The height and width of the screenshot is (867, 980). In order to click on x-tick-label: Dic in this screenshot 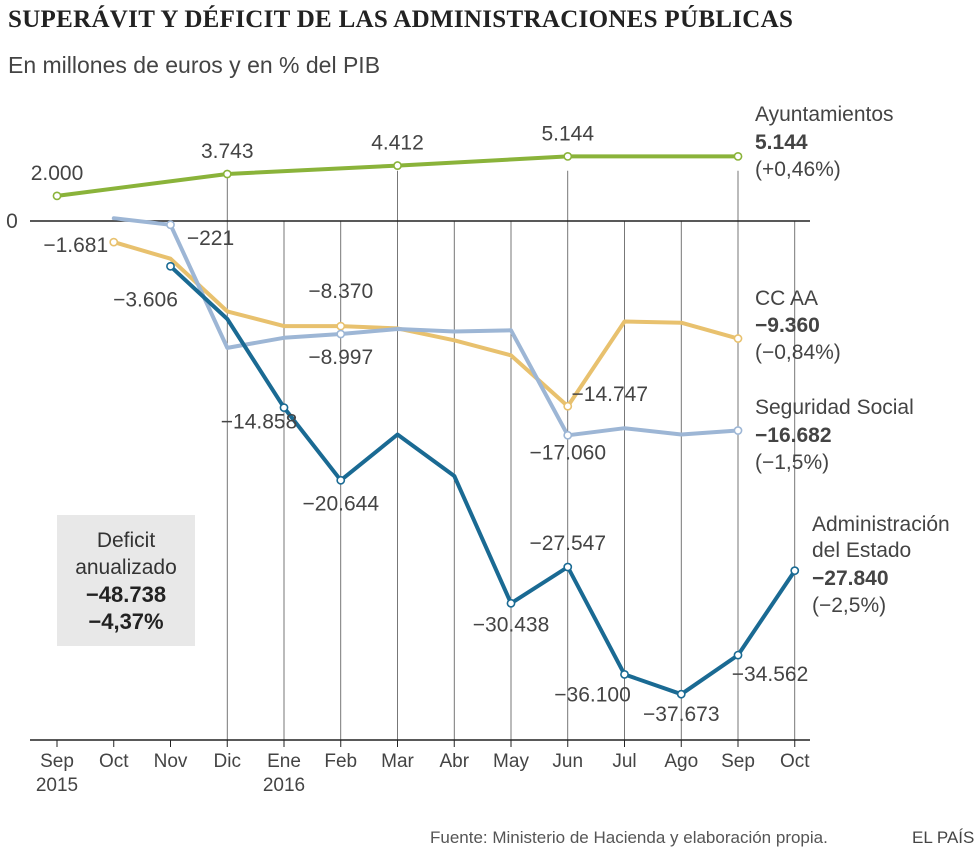, I will do `click(227, 761)`.